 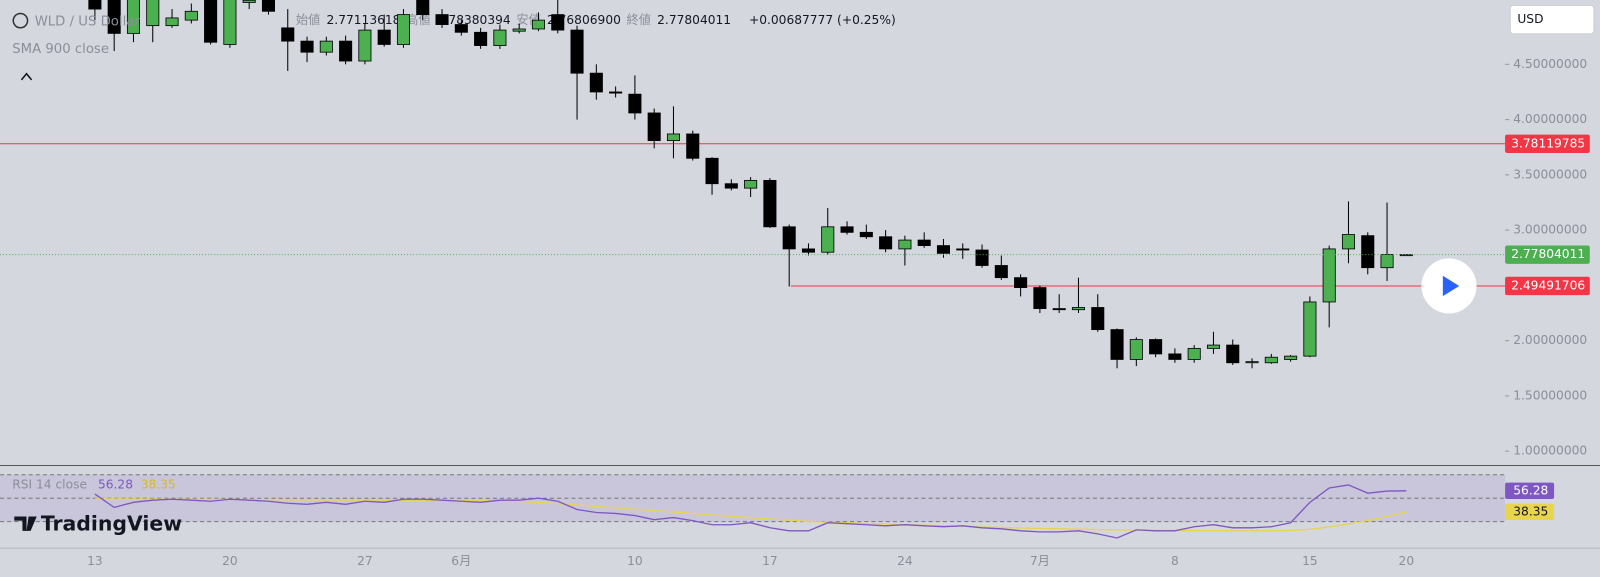 I want to click on rsi-axis-label: 56.28, so click(x=1530, y=490).